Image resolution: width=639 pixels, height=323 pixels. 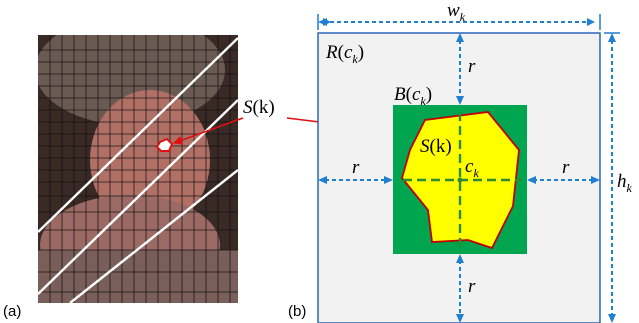 I want to click on outer-region-label: R(ck), so click(x=344, y=54).